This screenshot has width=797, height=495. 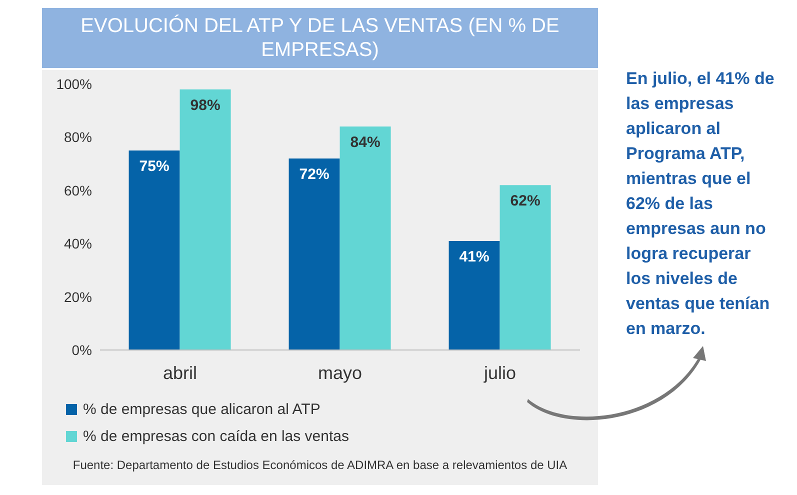 I want to click on chart-title: EVOLUCIÓN DEL ATP Y DE LAS VENTAS (EN % DE EMPRESAS), so click(x=320, y=38).